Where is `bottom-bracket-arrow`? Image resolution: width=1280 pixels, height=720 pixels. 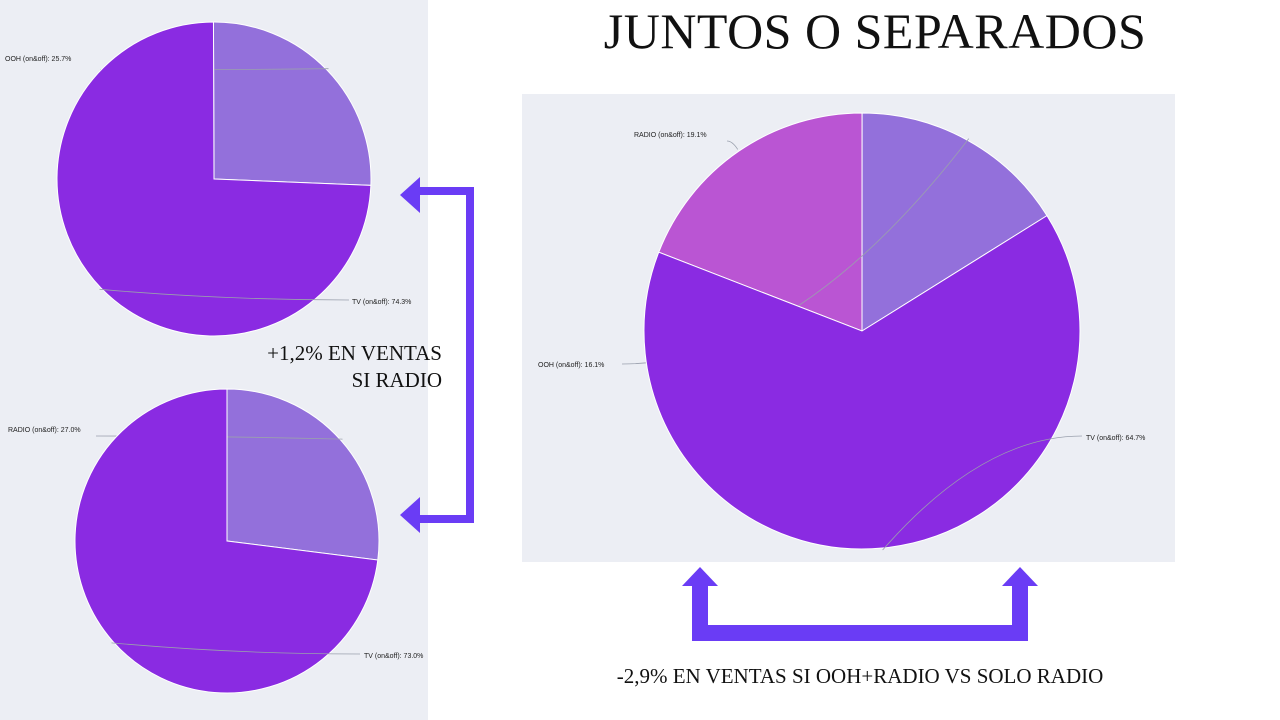 bottom-bracket-arrow is located at coordinates (860, 612).